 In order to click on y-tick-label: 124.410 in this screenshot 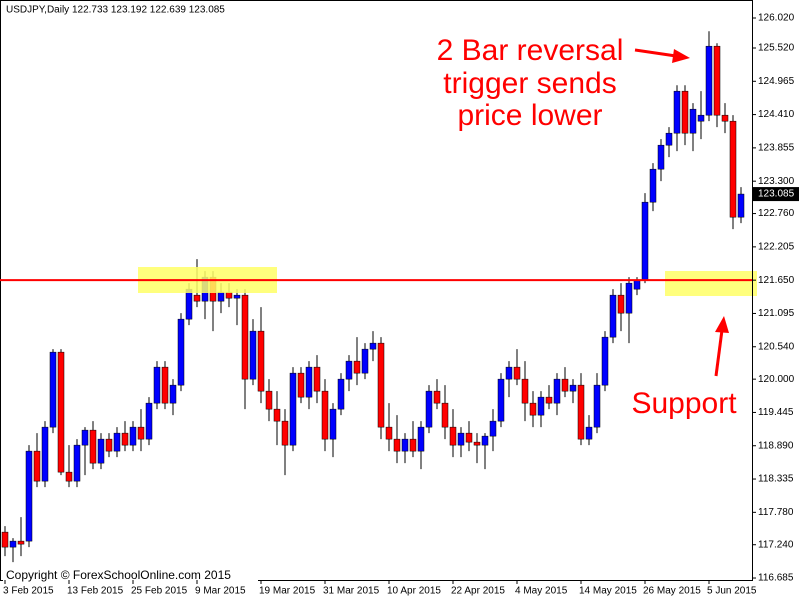, I will do `click(776, 114)`.